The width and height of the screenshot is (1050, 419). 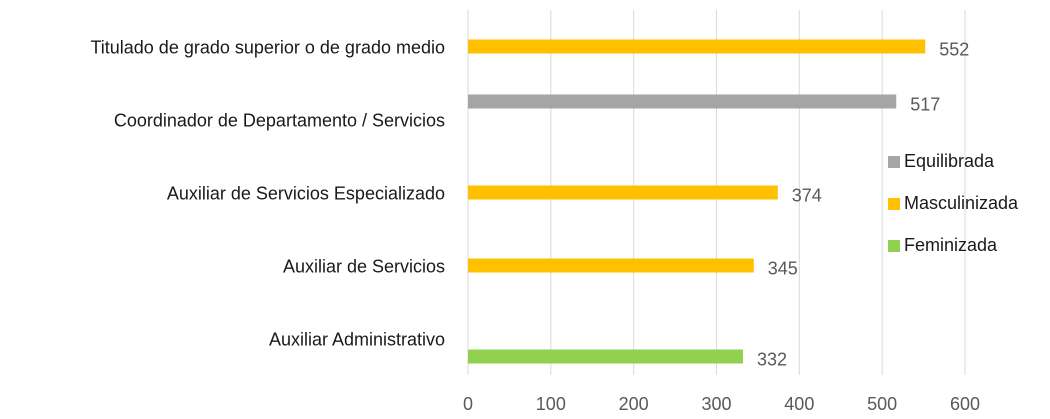 What do you see at coordinates (965, 404) in the screenshot?
I see `x-tick-label: 600` at bounding box center [965, 404].